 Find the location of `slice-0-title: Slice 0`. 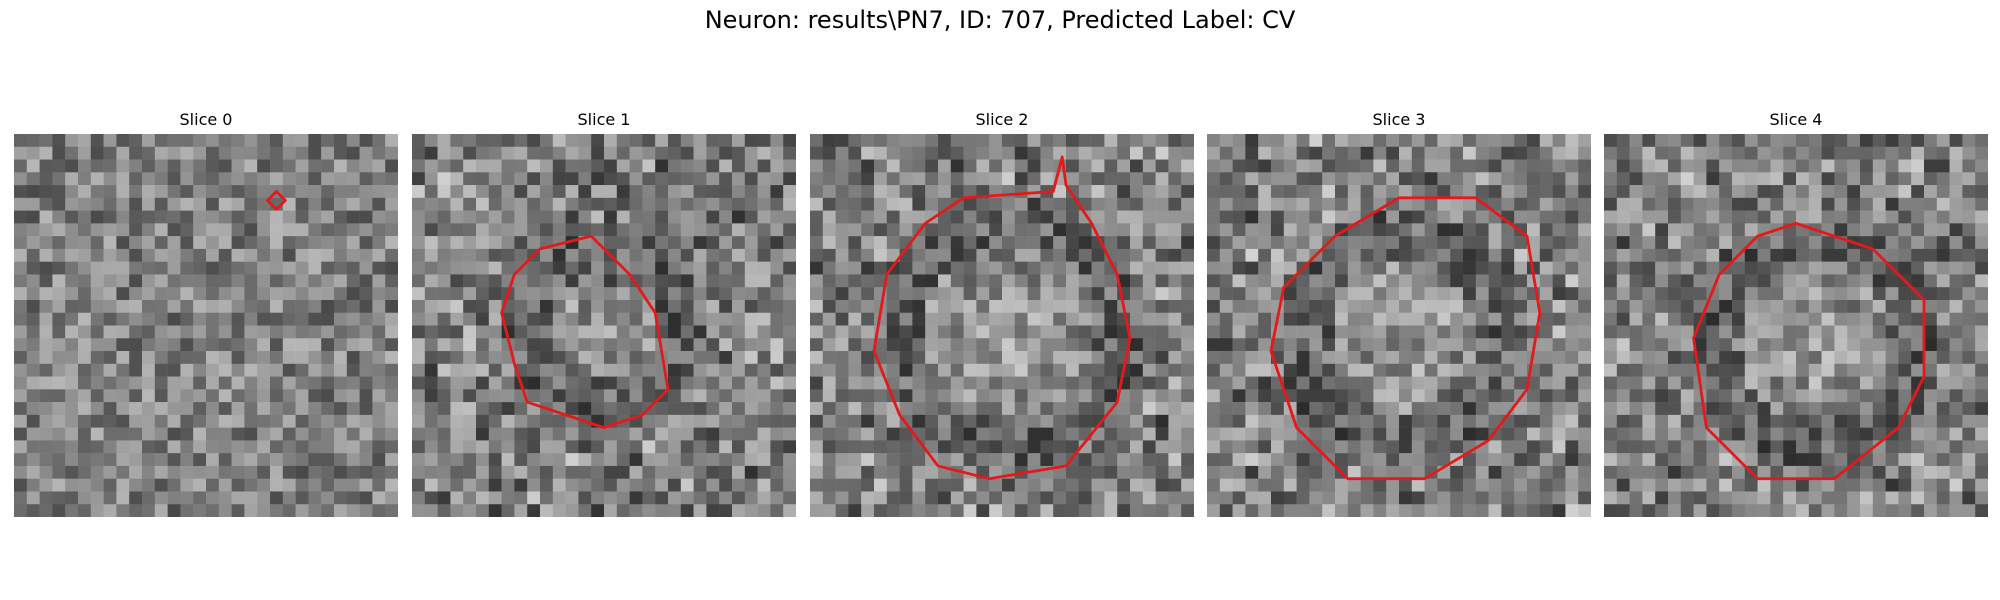

slice-0-title: Slice 0 is located at coordinates (206, 119).